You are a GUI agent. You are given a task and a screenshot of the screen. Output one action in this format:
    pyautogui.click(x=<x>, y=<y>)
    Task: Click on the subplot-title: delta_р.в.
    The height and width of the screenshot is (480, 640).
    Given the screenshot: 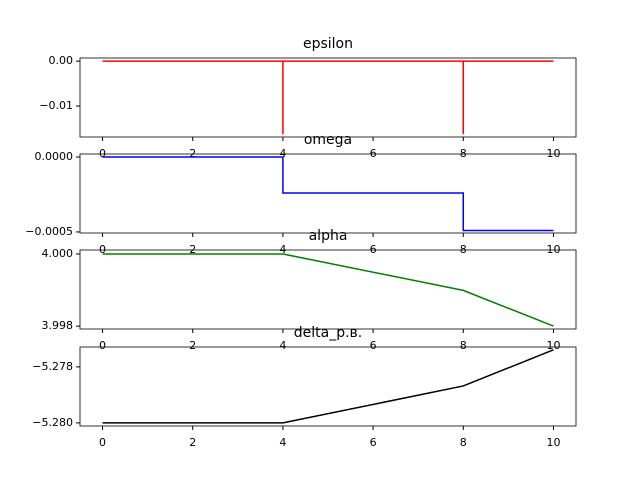 What is the action you would take?
    pyautogui.click(x=328, y=333)
    